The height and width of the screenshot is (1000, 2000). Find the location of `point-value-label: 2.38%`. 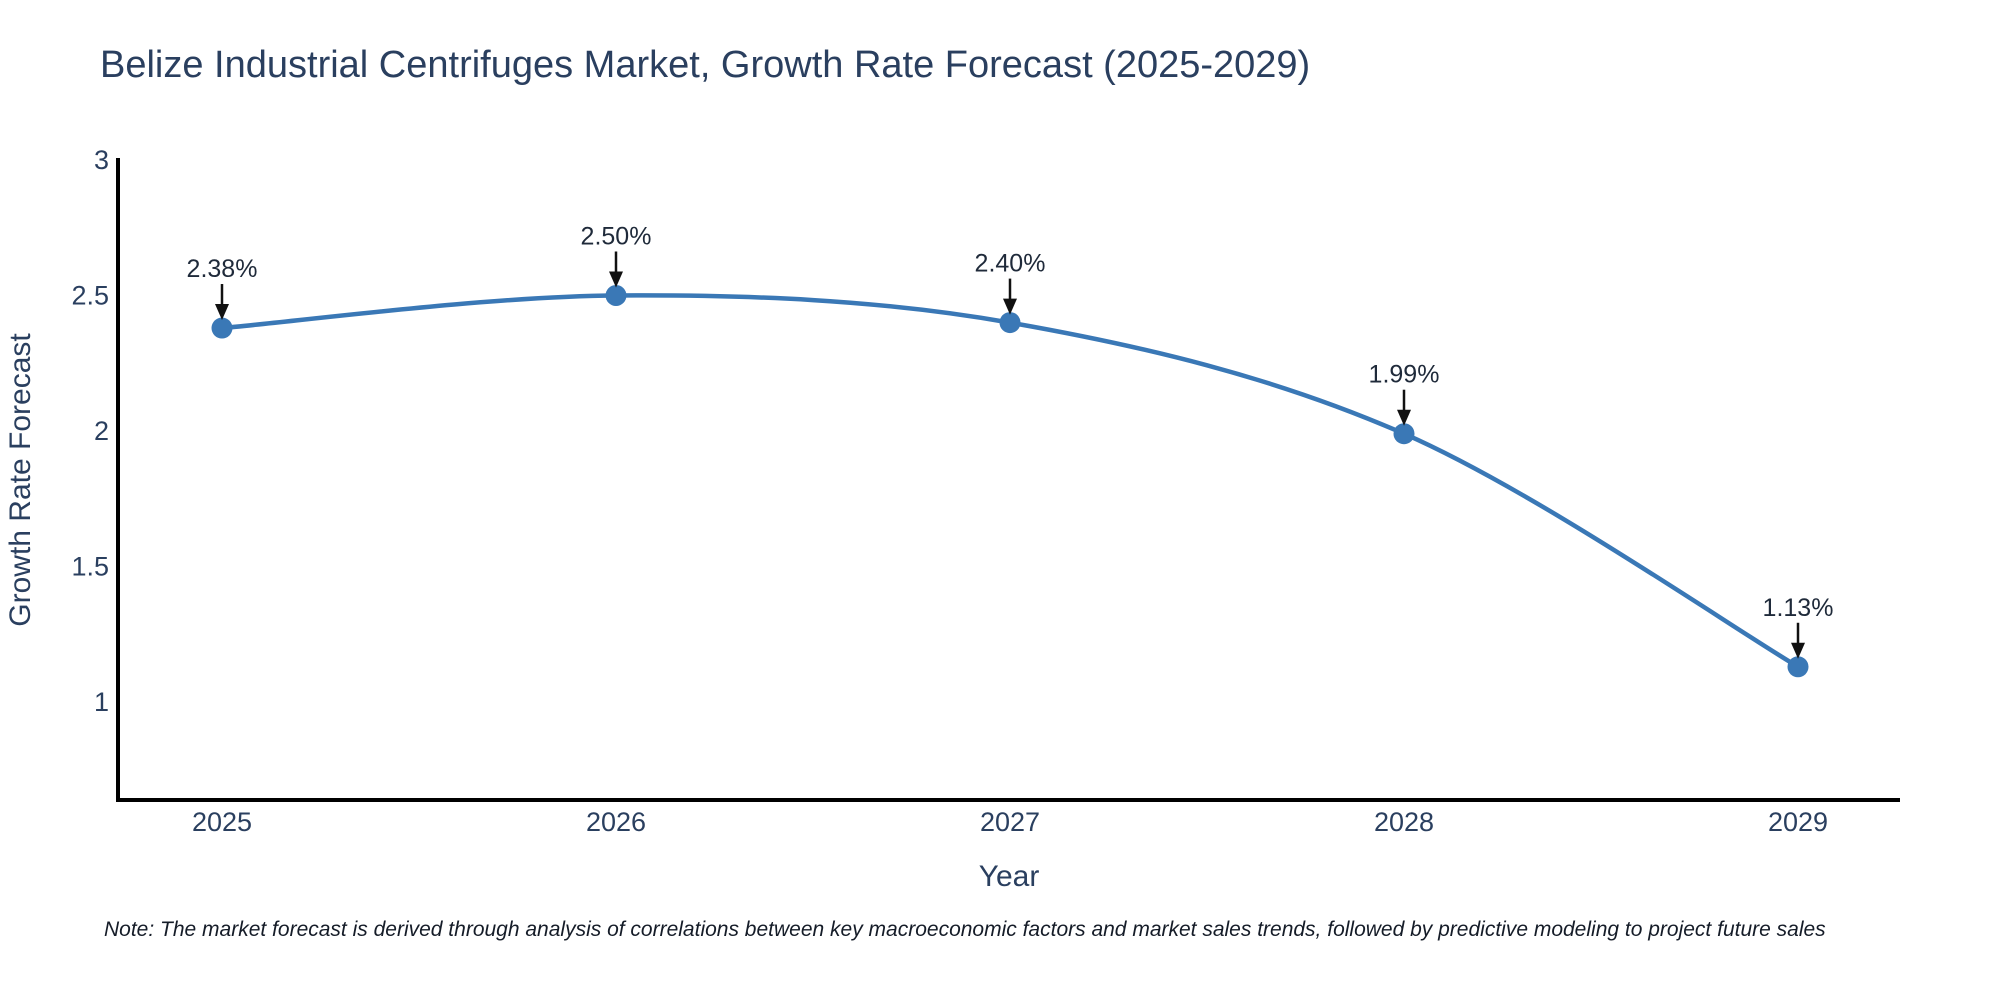

point-value-label: 2.38% is located at coordinates (222, 269).